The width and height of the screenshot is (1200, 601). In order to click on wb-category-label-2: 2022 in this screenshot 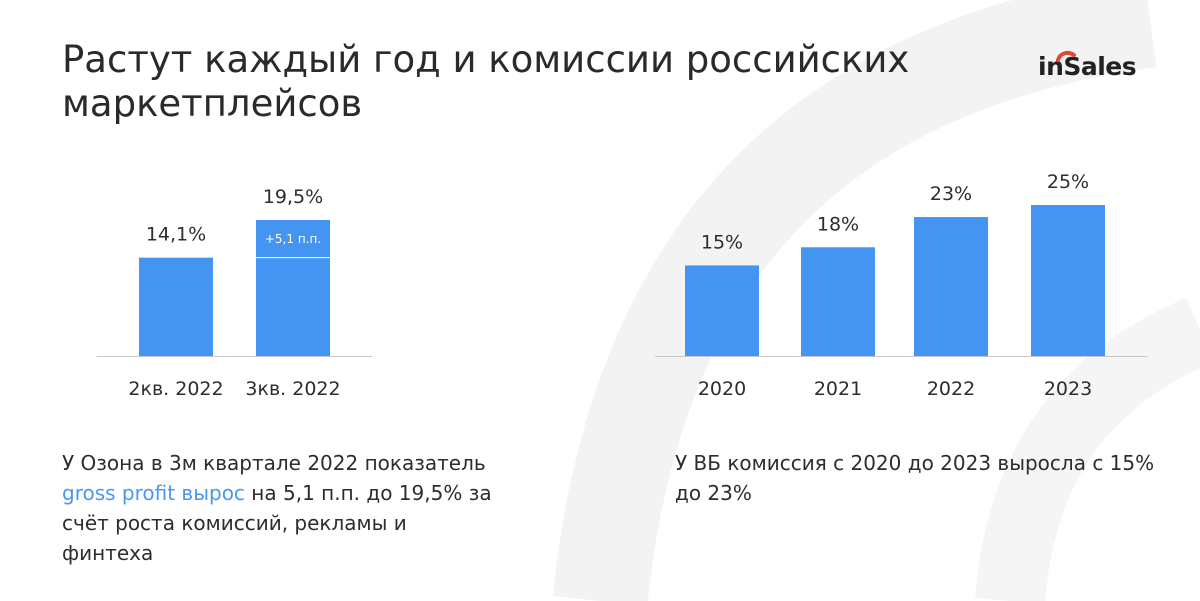, I will do `click(951, 389)`.